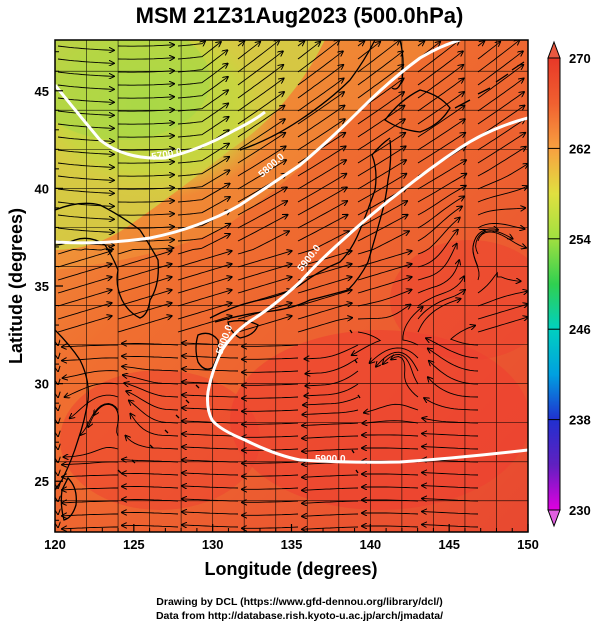  What do you see at coordinates (134, 544) in the screenshot?
I see `x-tick-label: 125` at bounding box center [134, 544].